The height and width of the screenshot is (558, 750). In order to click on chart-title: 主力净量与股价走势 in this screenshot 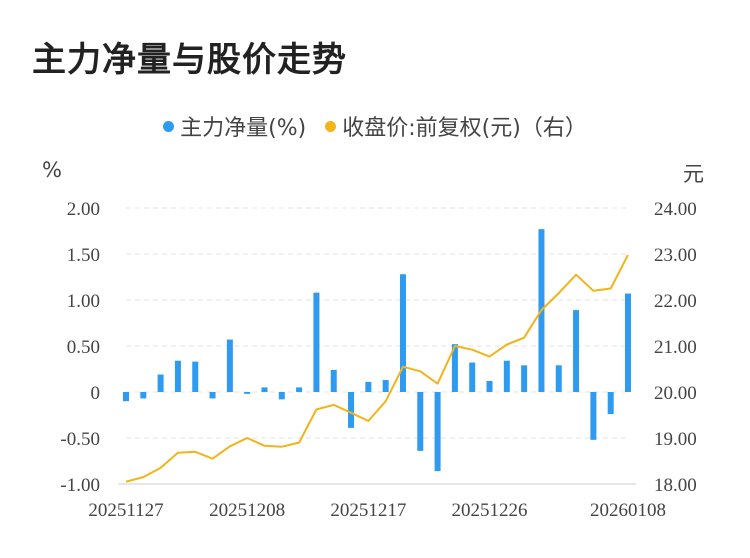, I will do `click(189, 60)`.